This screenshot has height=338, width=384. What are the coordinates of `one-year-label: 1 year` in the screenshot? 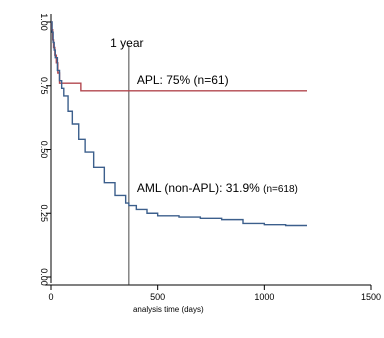 It's located at (126, 43).